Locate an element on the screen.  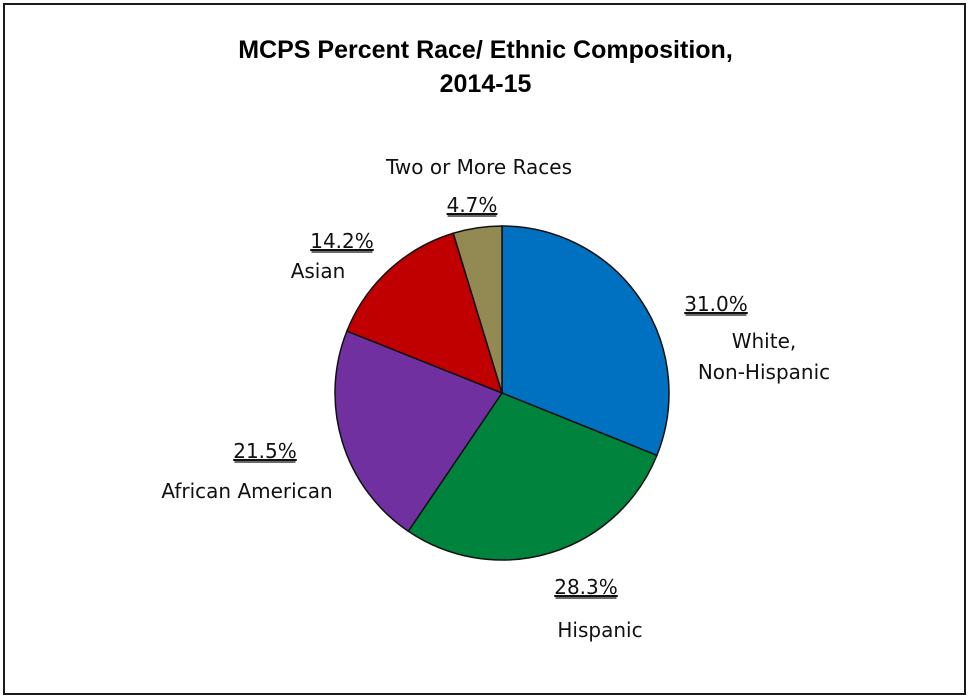
data-label-category-hispanic-line-1: Hispanic is located at coordinates (599, 630).